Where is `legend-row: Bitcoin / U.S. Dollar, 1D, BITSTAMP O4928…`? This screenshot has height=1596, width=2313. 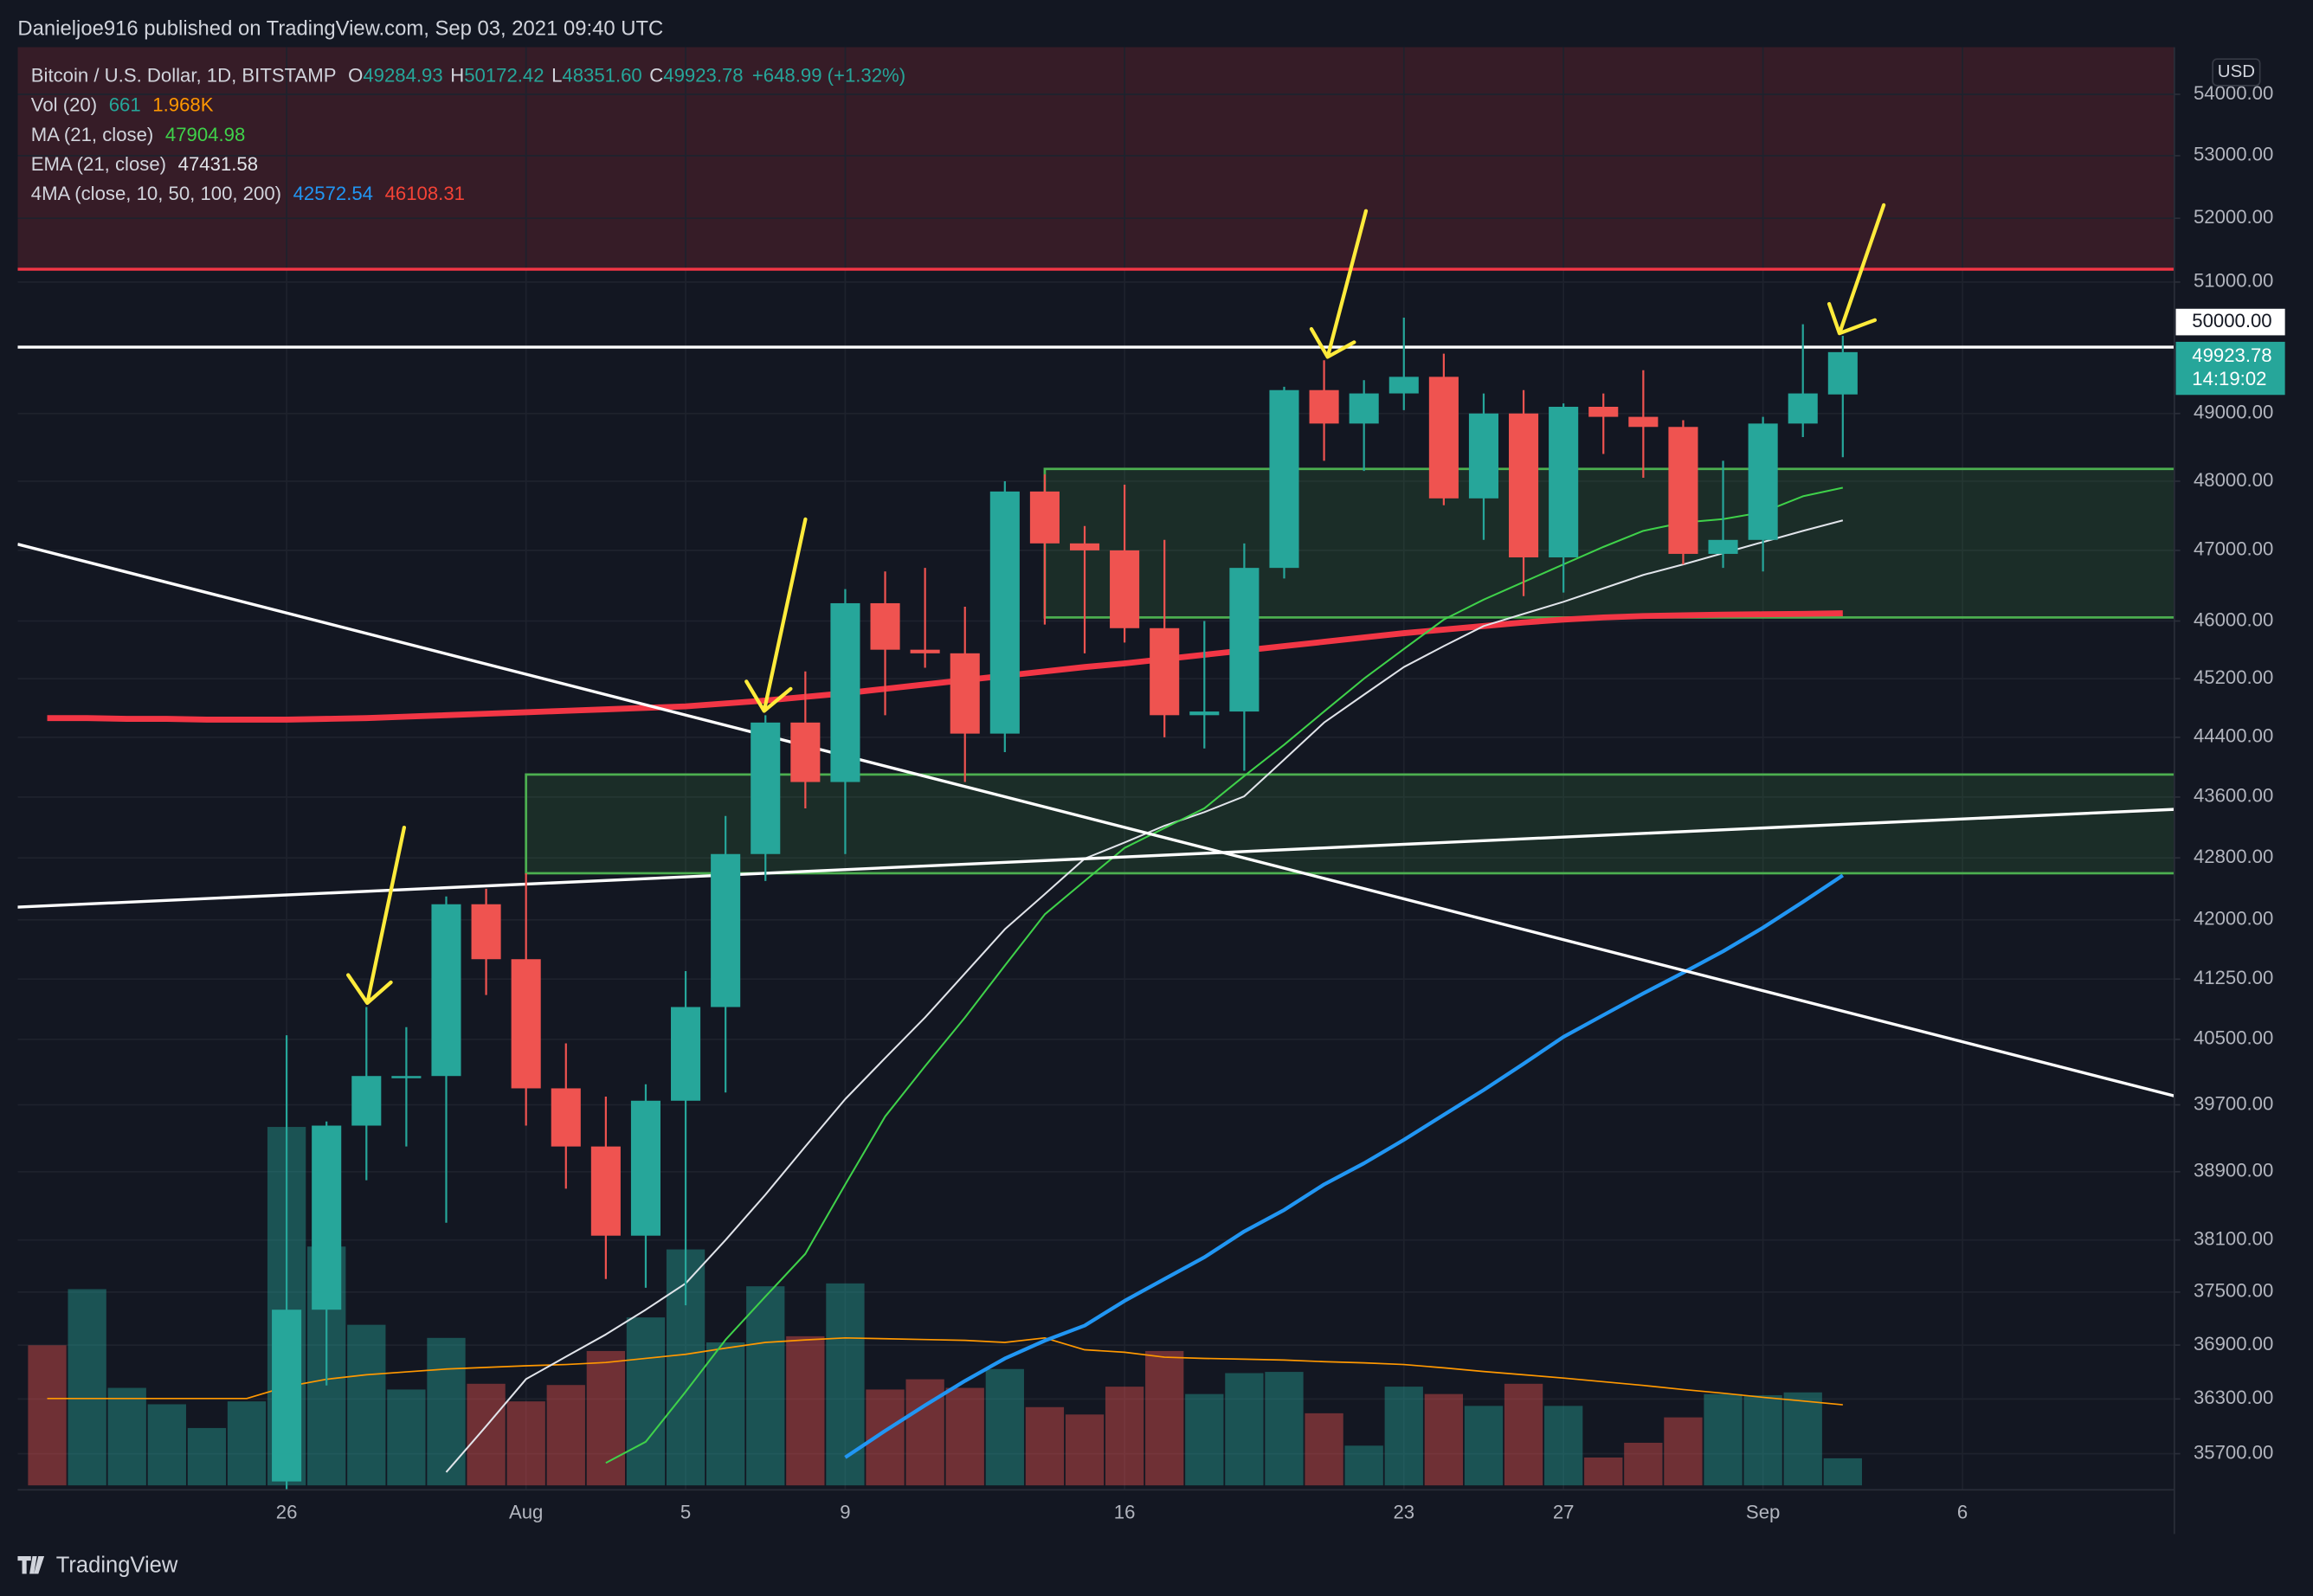
legend-row: Bitcoin / U.S. Dollar, 1D, BITSTAMP O4928… is located at coordinates (468, 75).